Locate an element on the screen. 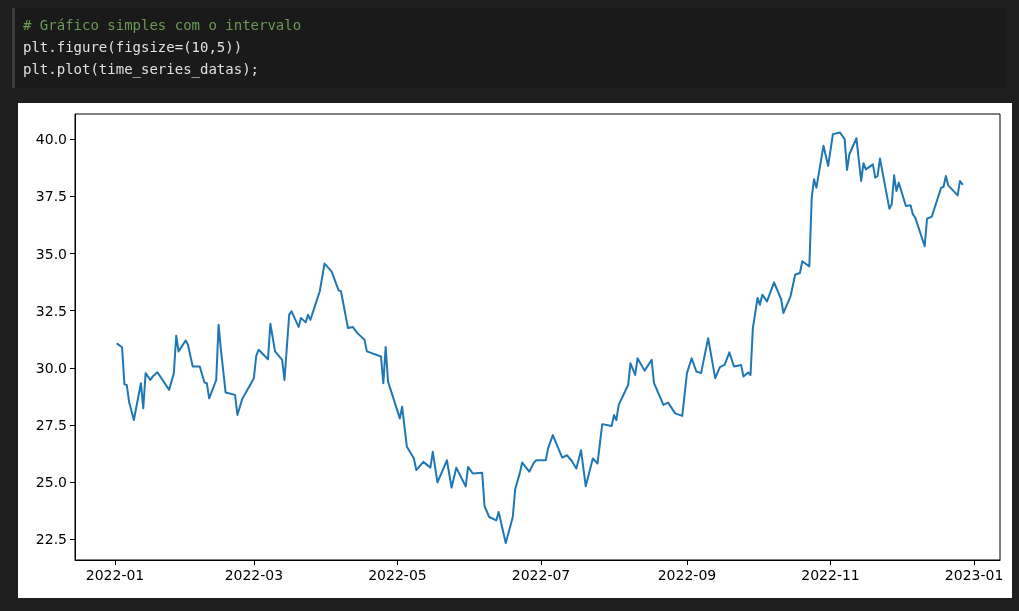 Image resolution: width=1019 pixels, height=611 pixels. x-tick-label: 2023-01 is located at coordinates (974, 575).